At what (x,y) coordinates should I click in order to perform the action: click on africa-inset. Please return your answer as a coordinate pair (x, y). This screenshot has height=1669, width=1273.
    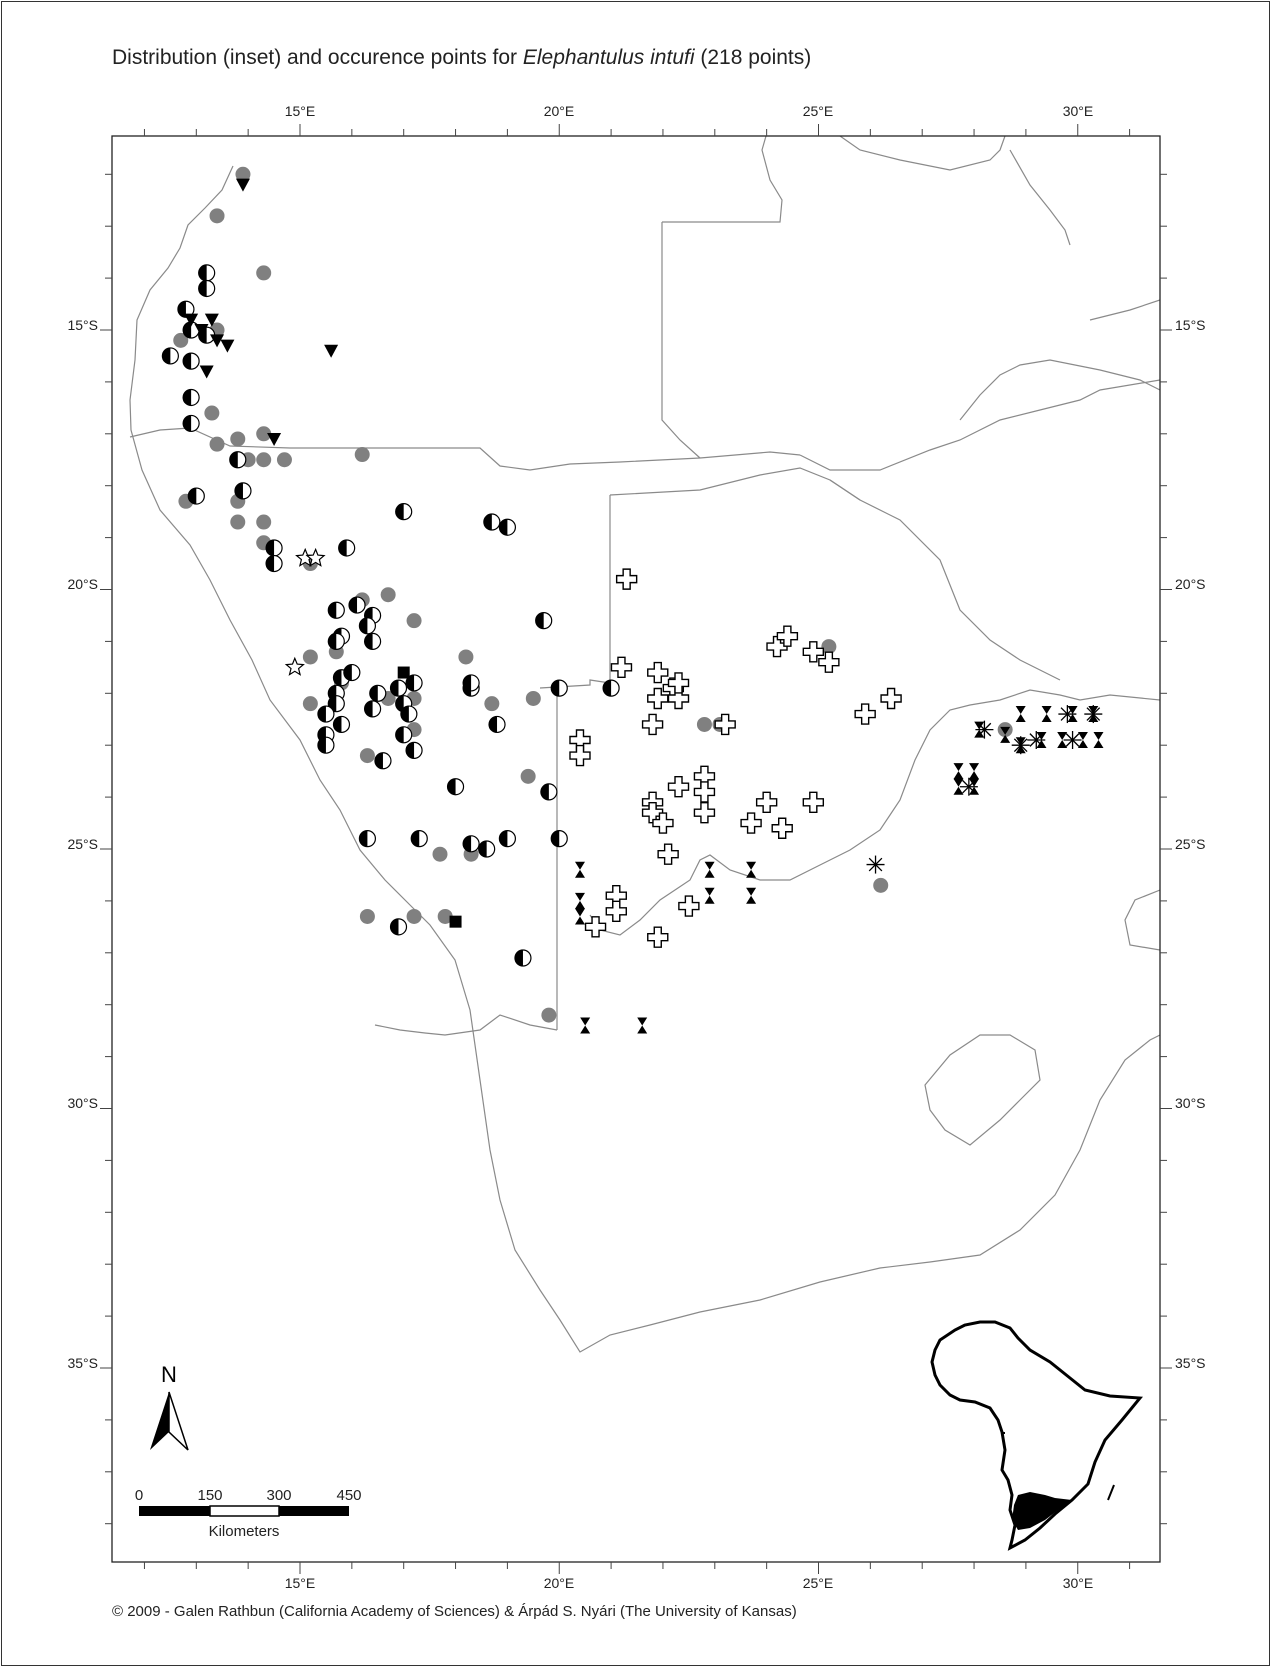
    Looking at the image, I should click on (1037, 1435).